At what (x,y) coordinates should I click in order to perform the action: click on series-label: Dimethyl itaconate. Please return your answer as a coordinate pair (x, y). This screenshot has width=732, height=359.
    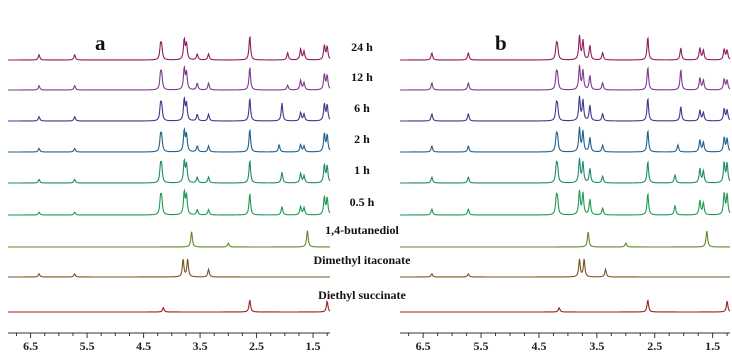
    Looking at the image, I should click on (363, 260).